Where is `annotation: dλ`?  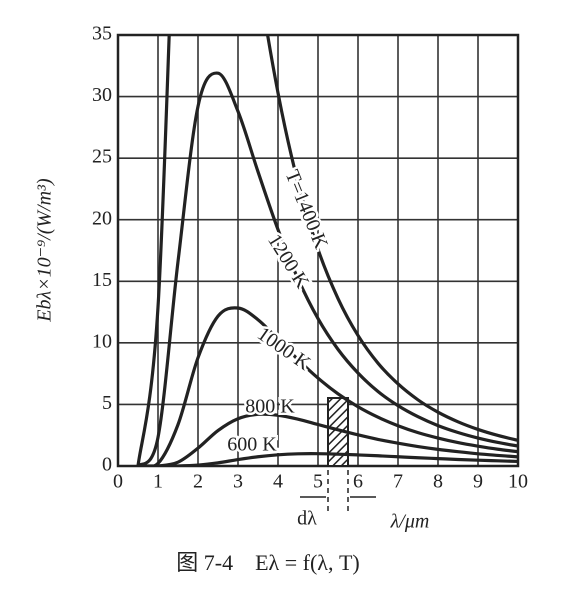
annotation: dλ is located at coordinates (307, 519).